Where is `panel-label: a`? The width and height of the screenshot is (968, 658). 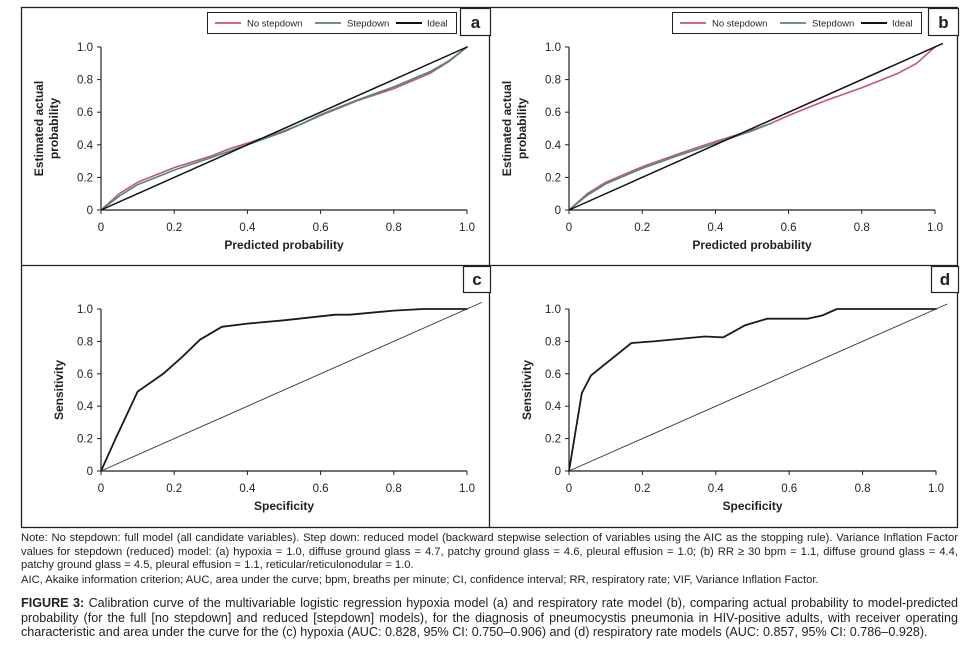
panel-label: a is located at coordinates (476, 22).